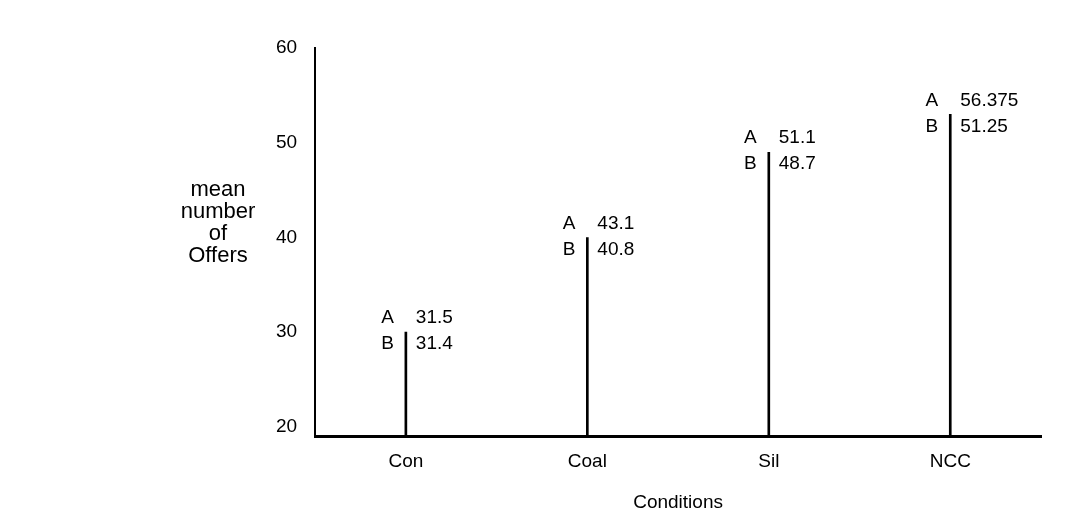  What do you see at coordinates (286, 236) in the screenshot?
I see `y-tick-label: 40` at bounding box center [286, 236].